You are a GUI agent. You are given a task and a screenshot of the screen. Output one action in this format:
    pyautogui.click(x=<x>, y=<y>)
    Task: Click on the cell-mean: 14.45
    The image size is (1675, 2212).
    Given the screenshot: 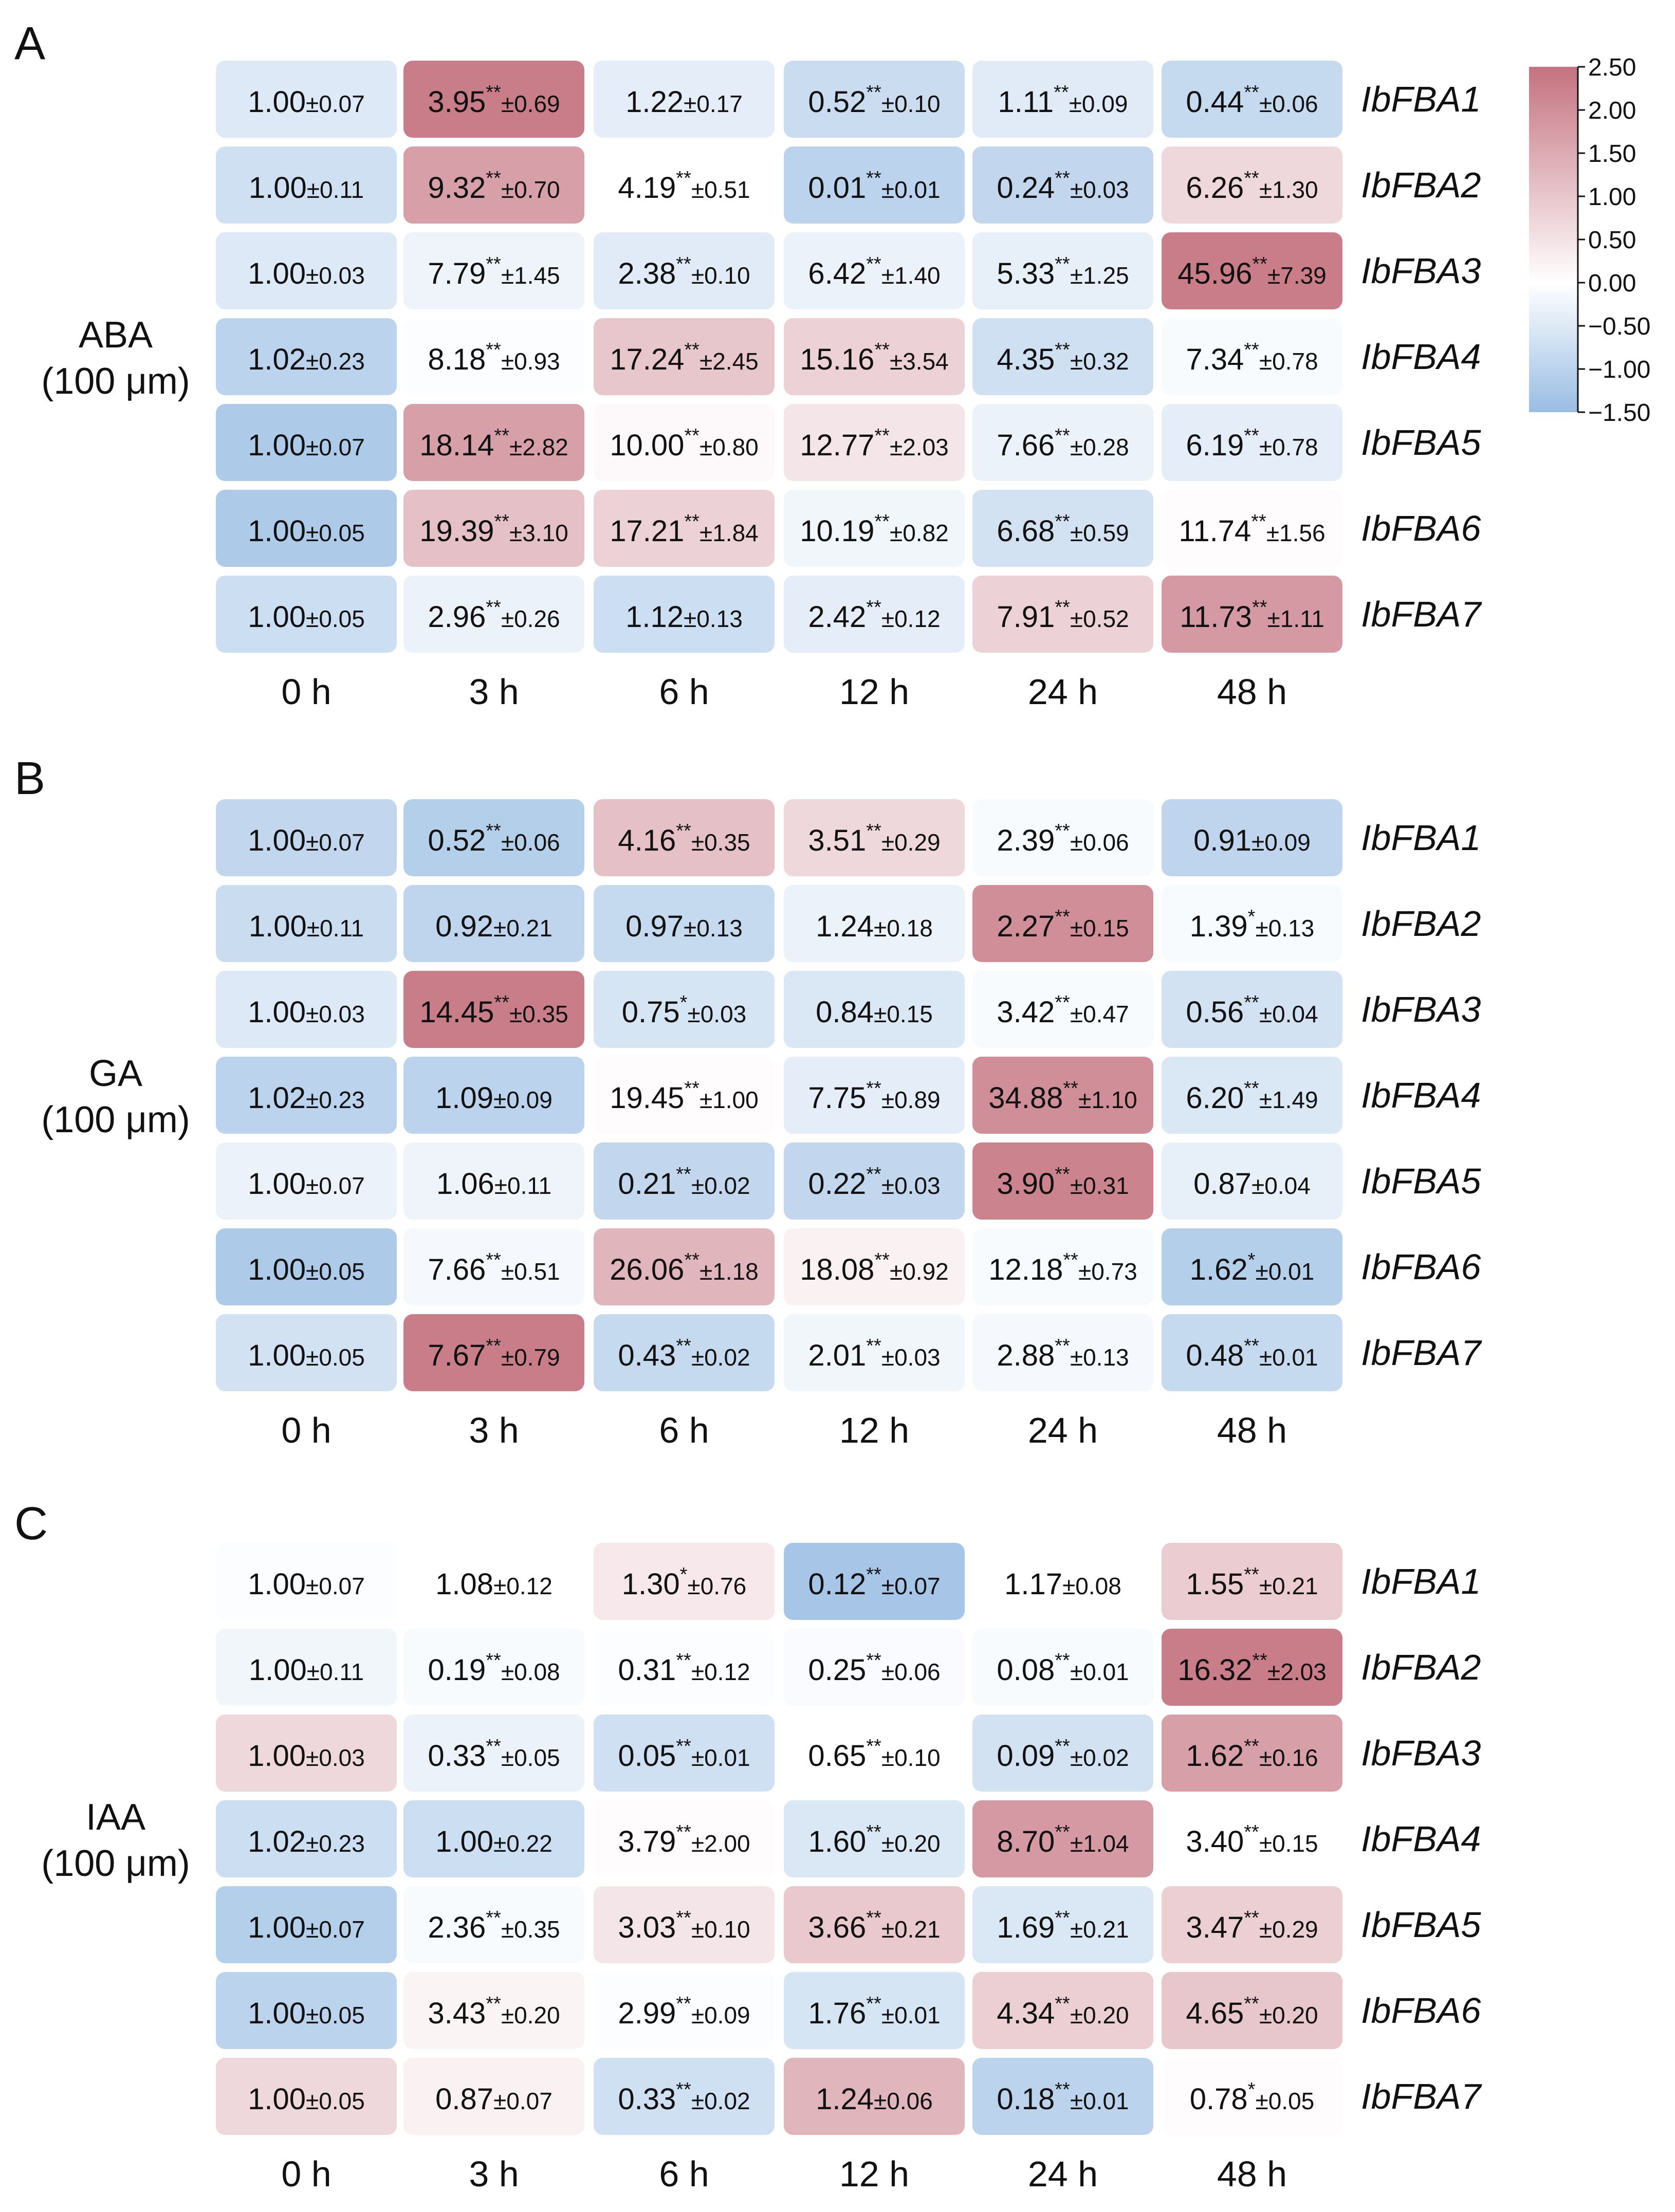 What is the action you would take?
    pyautogui.click(x=456, y=1012)
    